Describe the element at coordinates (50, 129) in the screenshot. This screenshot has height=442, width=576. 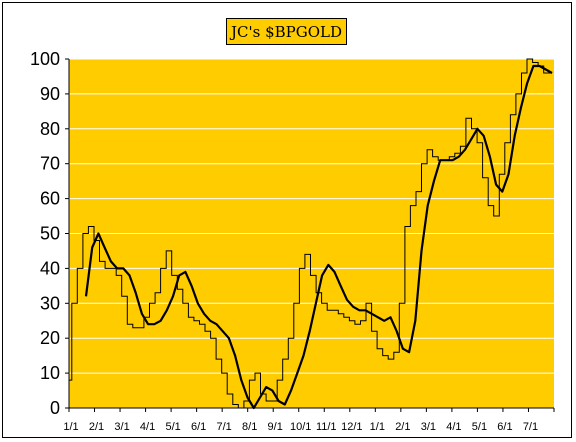
I see `y-tick-label-80: 80` at that location.